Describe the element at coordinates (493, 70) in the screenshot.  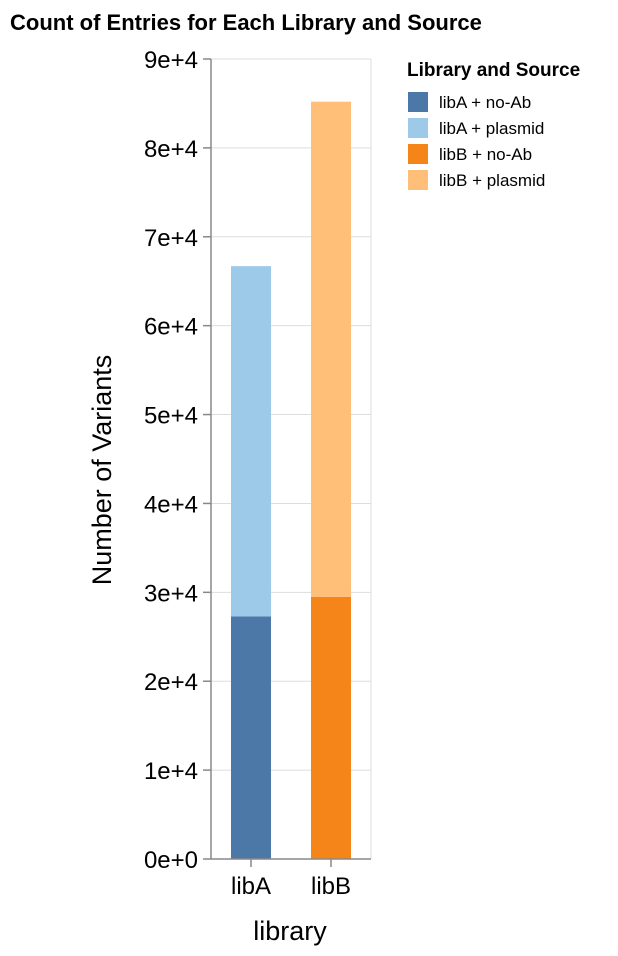
I see `legend-title: Library and Source` at that location.